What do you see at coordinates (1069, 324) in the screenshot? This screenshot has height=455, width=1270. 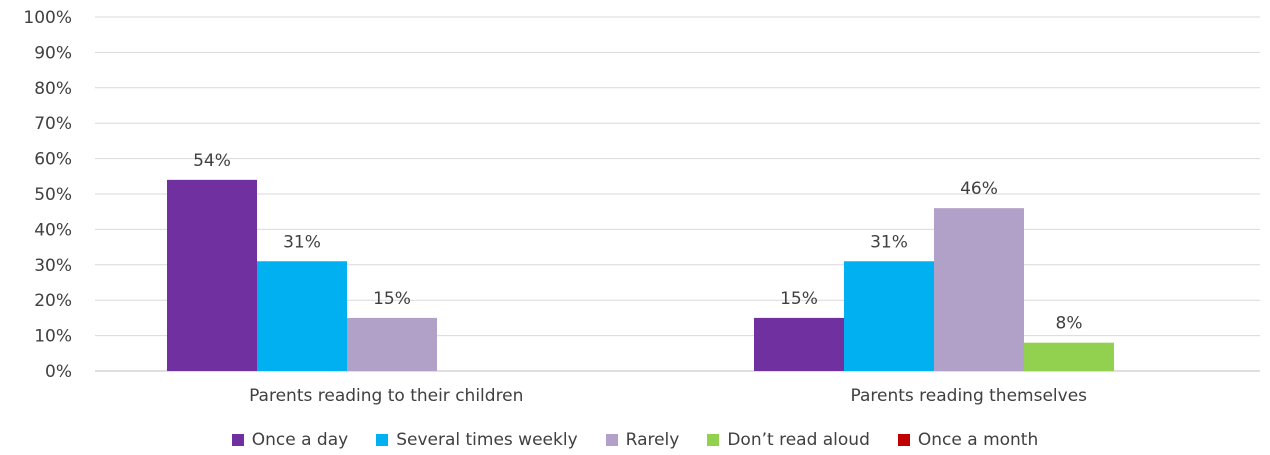 I see `data-label: 8%` at bounding box center [1069, 324].